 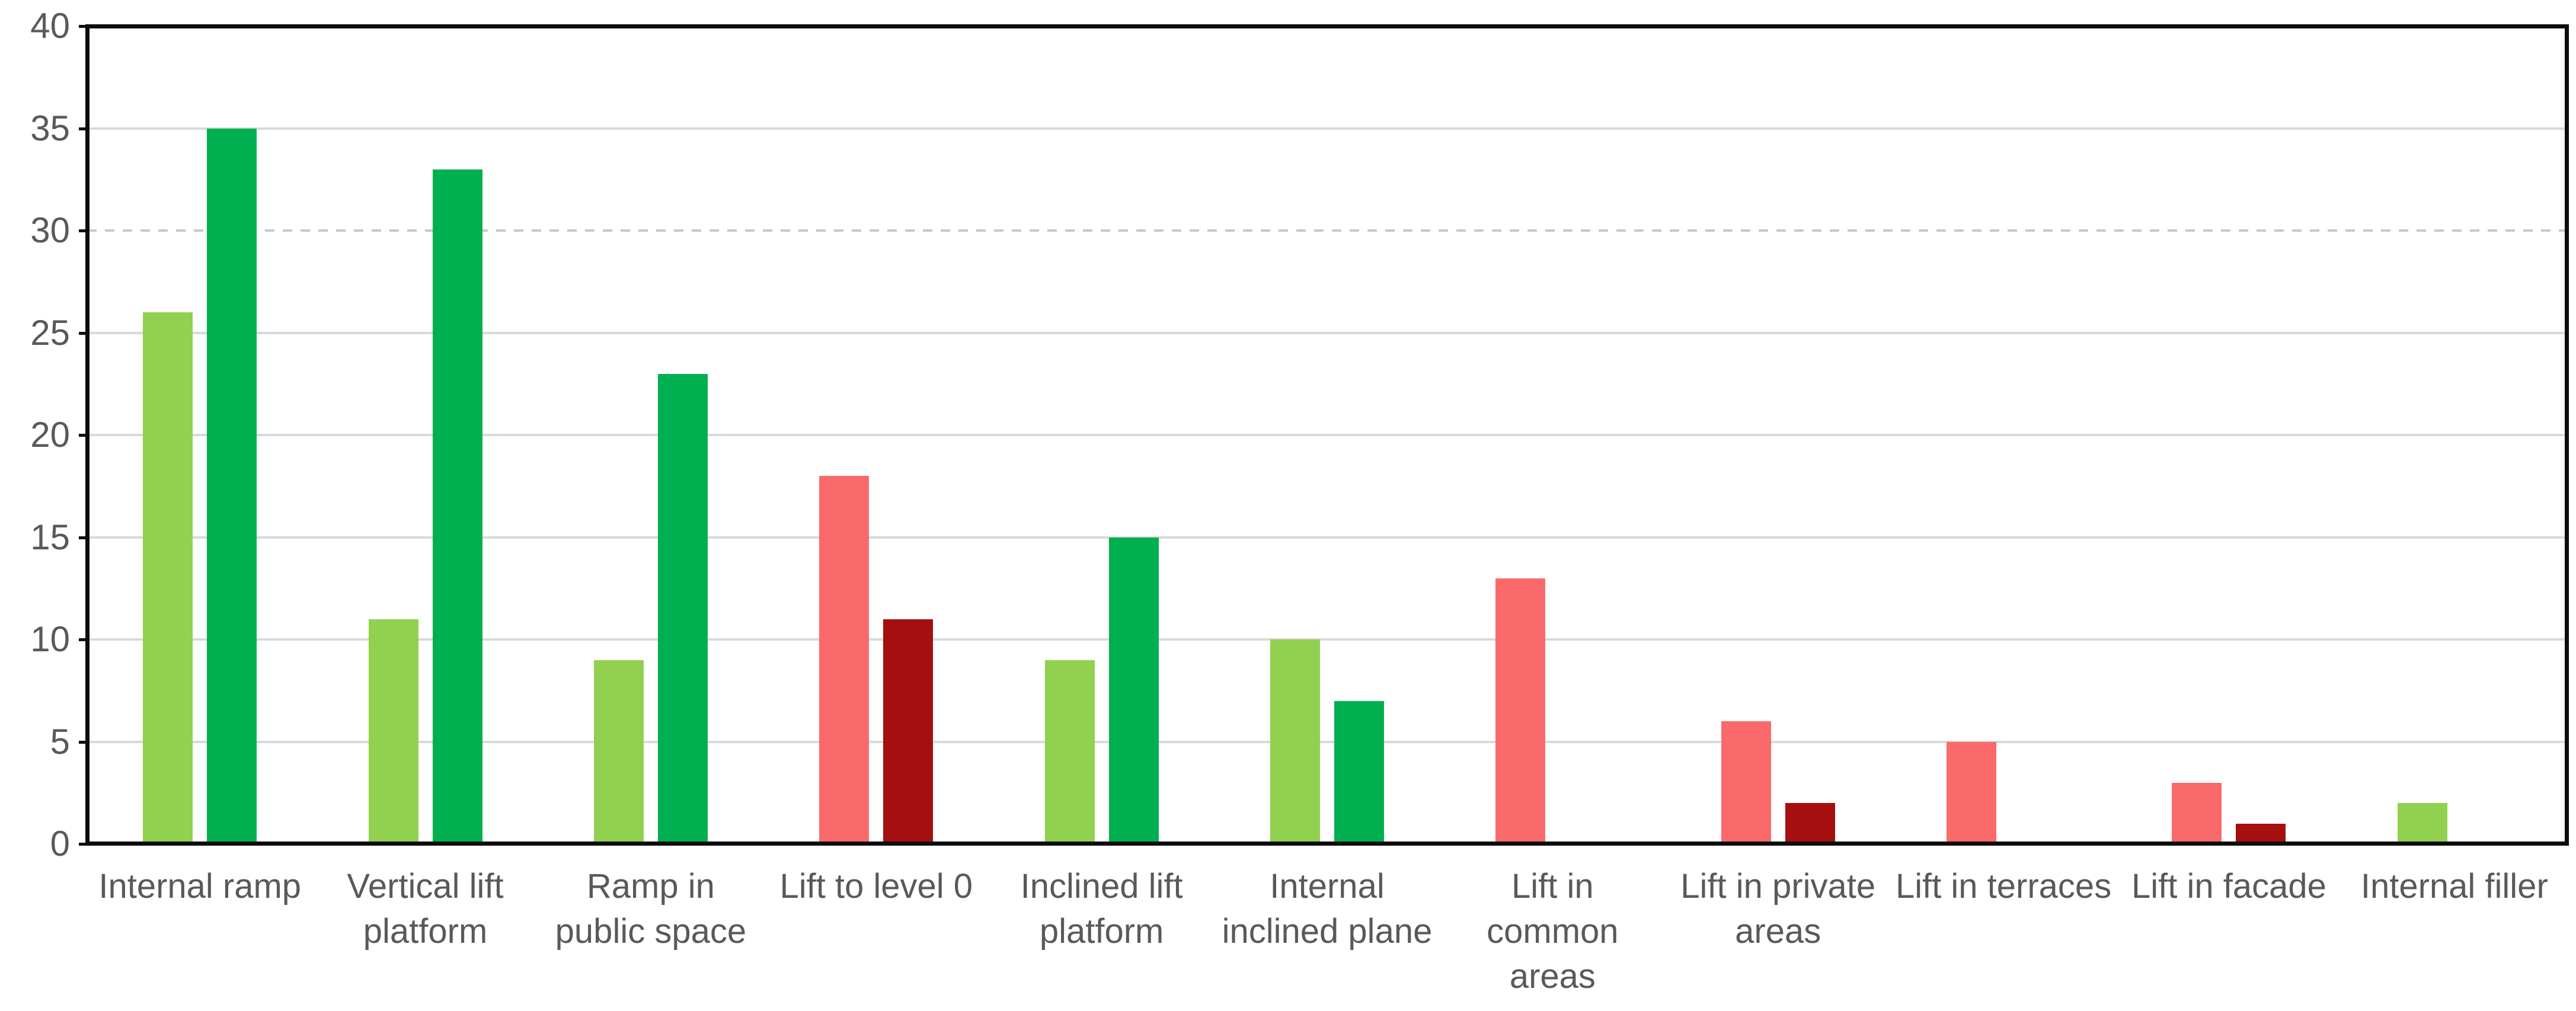 What do you see at coordinates (1327, 931) in the screenshot?
I see `x-axis-category-label-line: inclined plane` at bounding box center [1327, 931].